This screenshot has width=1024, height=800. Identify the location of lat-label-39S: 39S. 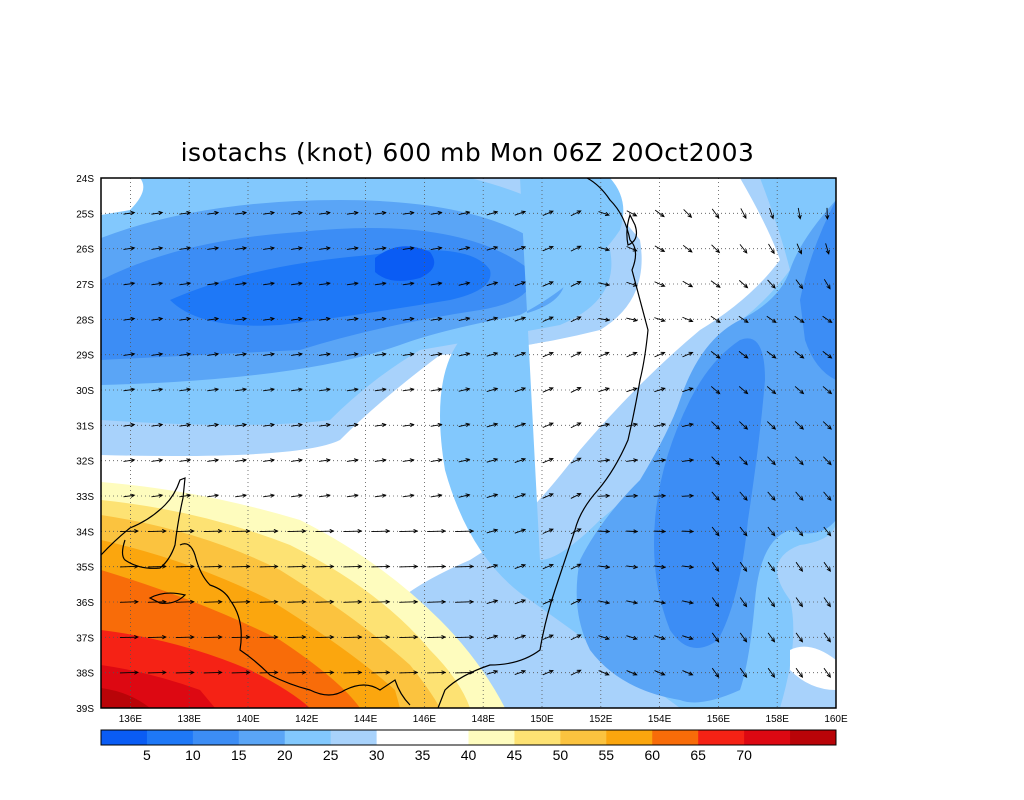
(85, 709).